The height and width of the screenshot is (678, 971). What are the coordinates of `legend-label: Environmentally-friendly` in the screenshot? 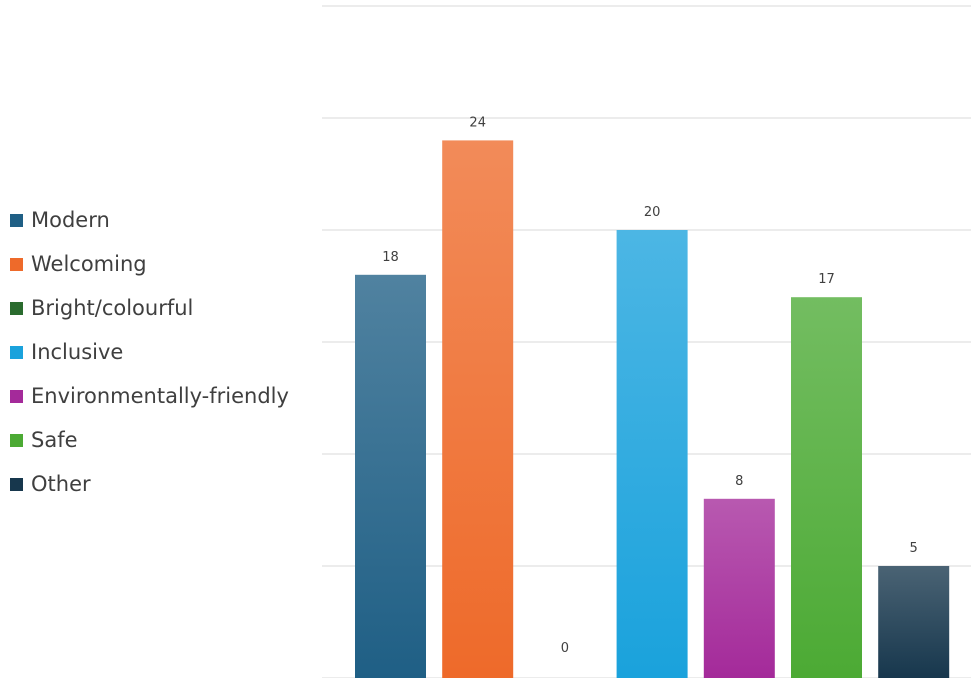 It's located at (160, 396).